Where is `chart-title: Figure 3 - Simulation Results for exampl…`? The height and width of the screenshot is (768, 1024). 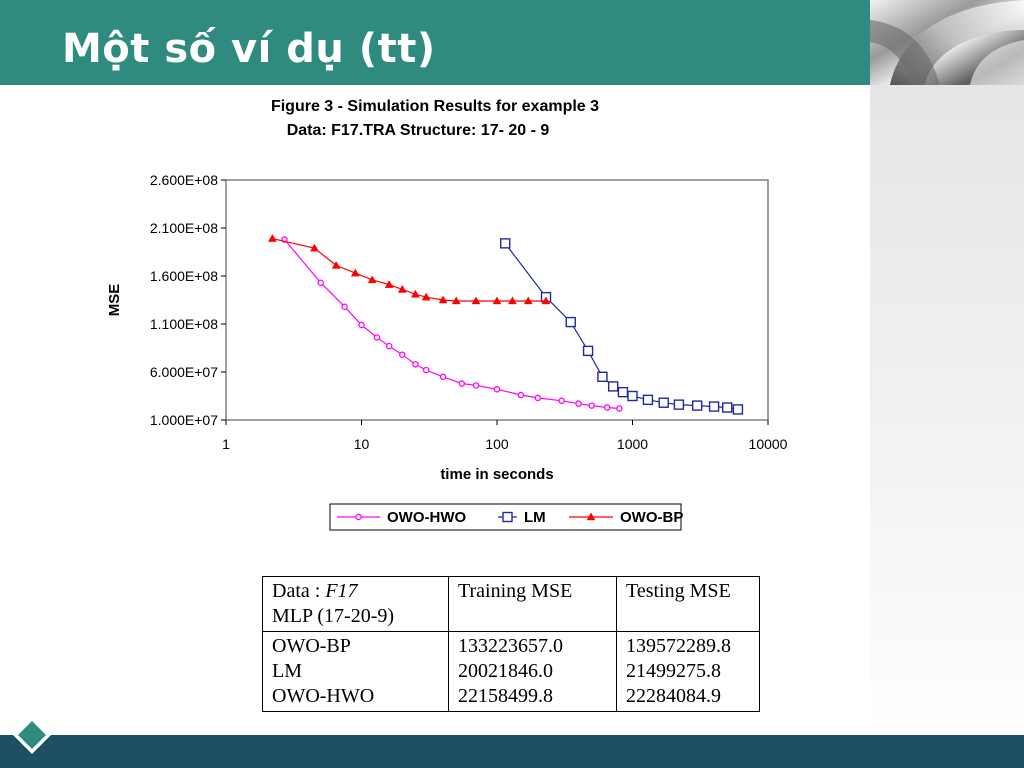 chart-title: Figure 3 - Simulation Results for exampl… is located at coordinates (435, 106).